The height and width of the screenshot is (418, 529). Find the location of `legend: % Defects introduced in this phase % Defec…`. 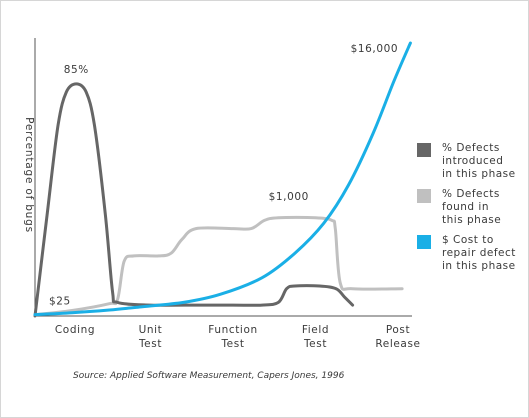

legend: % Defects introduced in this phase % Defec… is located at coordinates (466, 207).